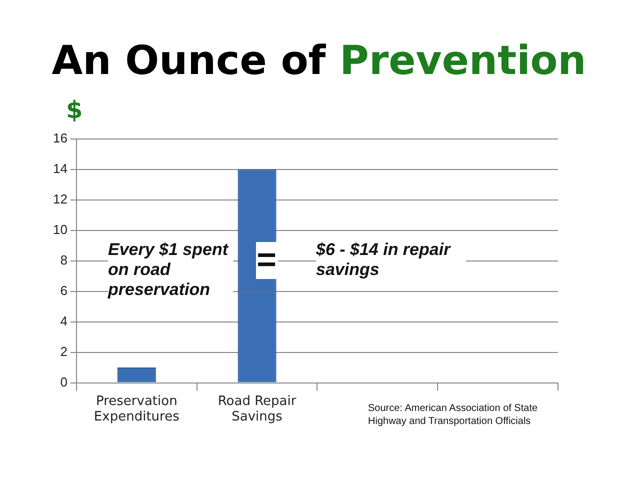  What do you see at coordinates (257, 409) in the screenshot?
I see `x-tick-label: Road Repair Savings` at bounding box center [257, 409].